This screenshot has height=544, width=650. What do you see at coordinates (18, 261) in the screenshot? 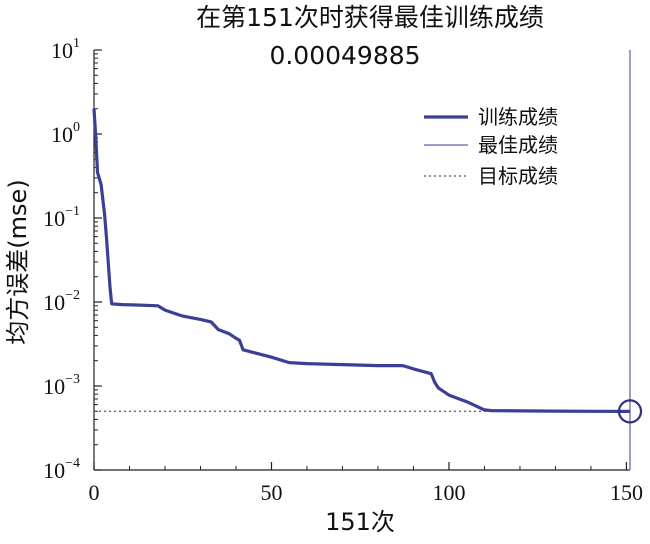
I see `y-axis-label: 均方误差(mse)` at bounding box center [18, 261].